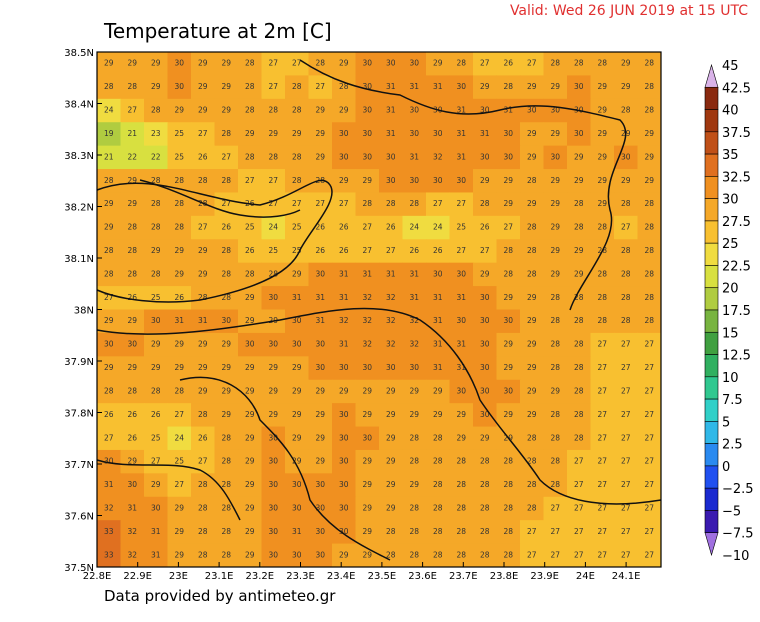  What do you see at coordinates (730, 378) in the screenshot?
I see `colorbar-label: 10` at bounding box center [730, 378].